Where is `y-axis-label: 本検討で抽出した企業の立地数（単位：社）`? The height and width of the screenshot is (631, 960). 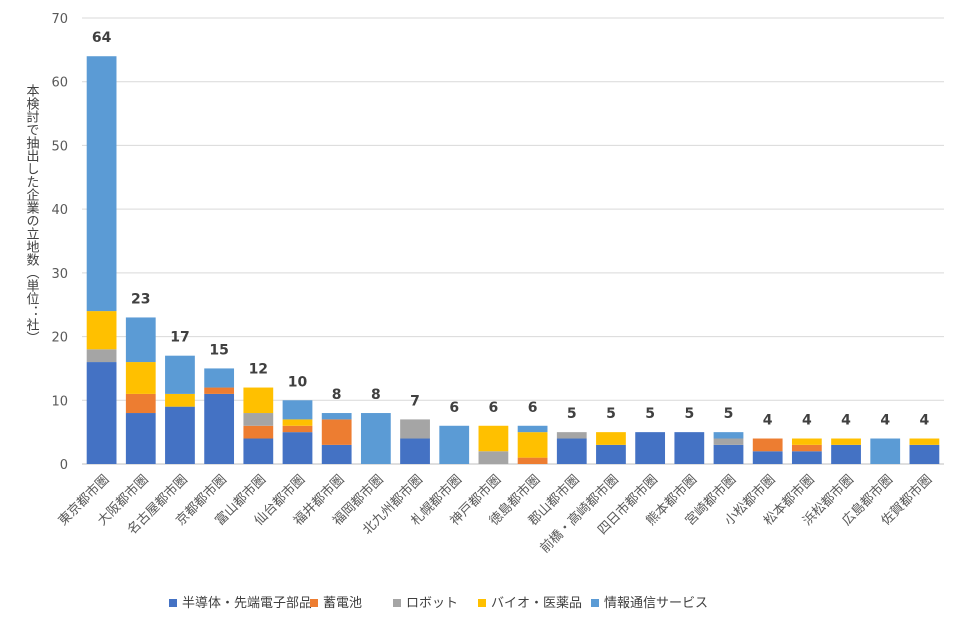
y-axis-label: 本検討で抽出した企業の立地数（単位：社） is located at coordinates (32, 214).